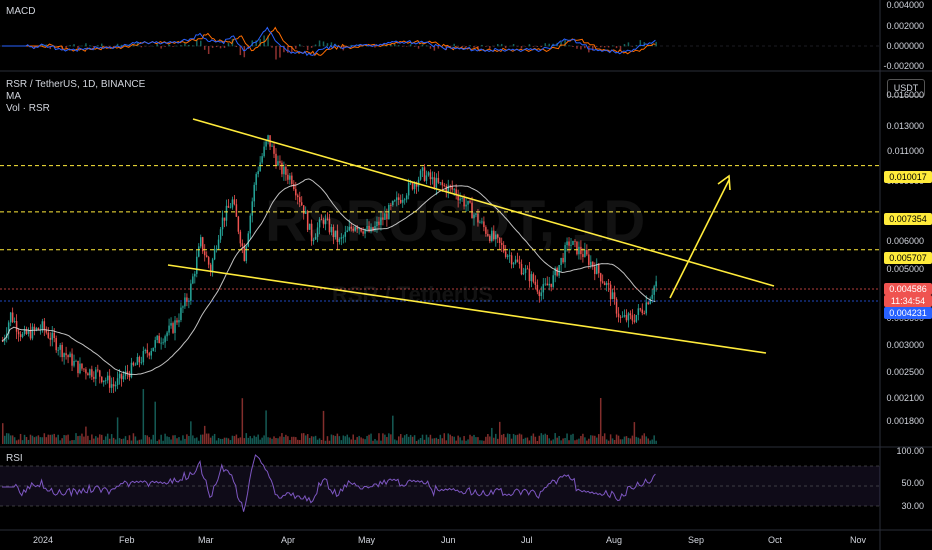 The height and width of the screenshot is (550, 932). Describe the element at coordinates (28, 108) in the screenshot. I see `volume-indicator-label: Vol · RSR` at that location.